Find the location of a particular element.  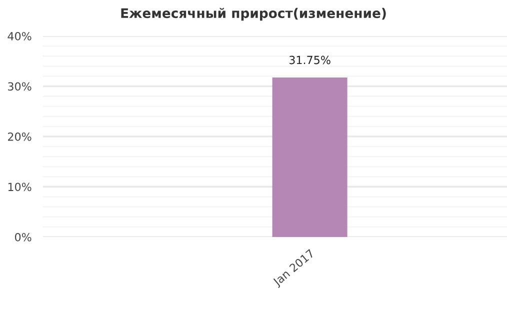

y-tick-label: 20% is located at coordinates (20, 136).